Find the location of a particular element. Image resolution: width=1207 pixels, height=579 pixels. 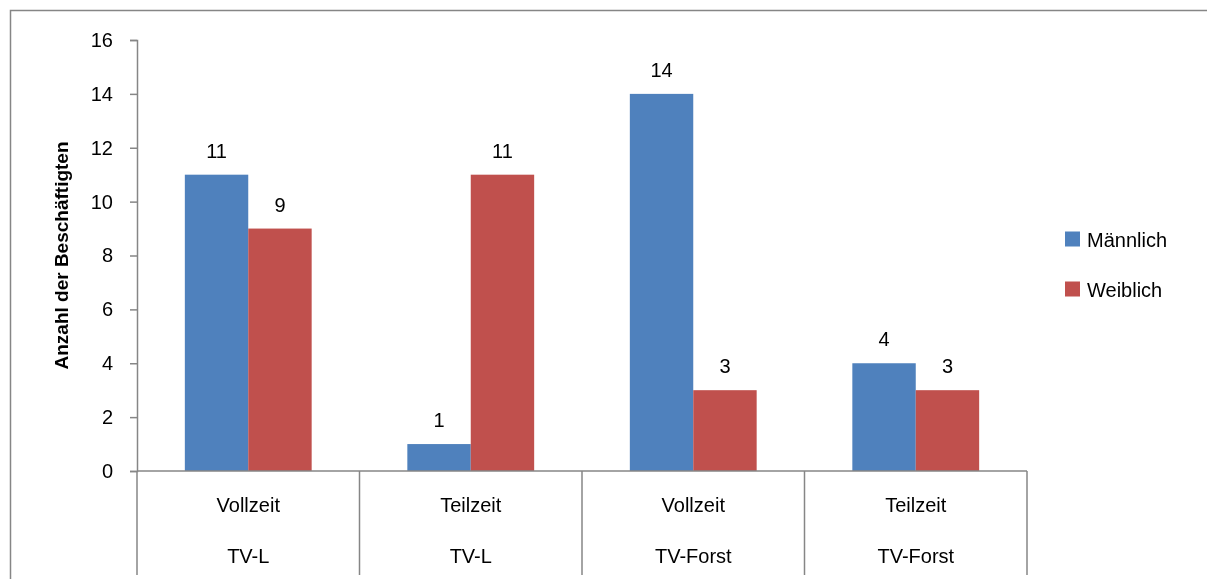

y-tick-label: 16 is located at coordinates (101, 39).